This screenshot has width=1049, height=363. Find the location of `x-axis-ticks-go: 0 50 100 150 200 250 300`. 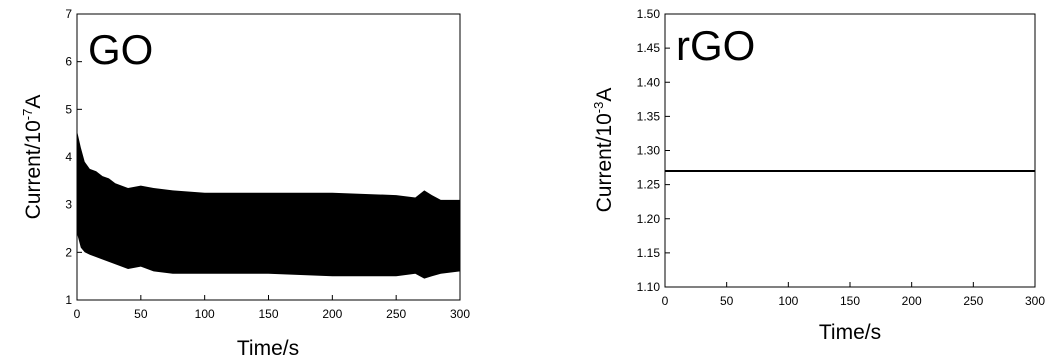

x-axis-ticks-go: 0 50 100 150 200 250 300 is located at coordinates (272, 308).